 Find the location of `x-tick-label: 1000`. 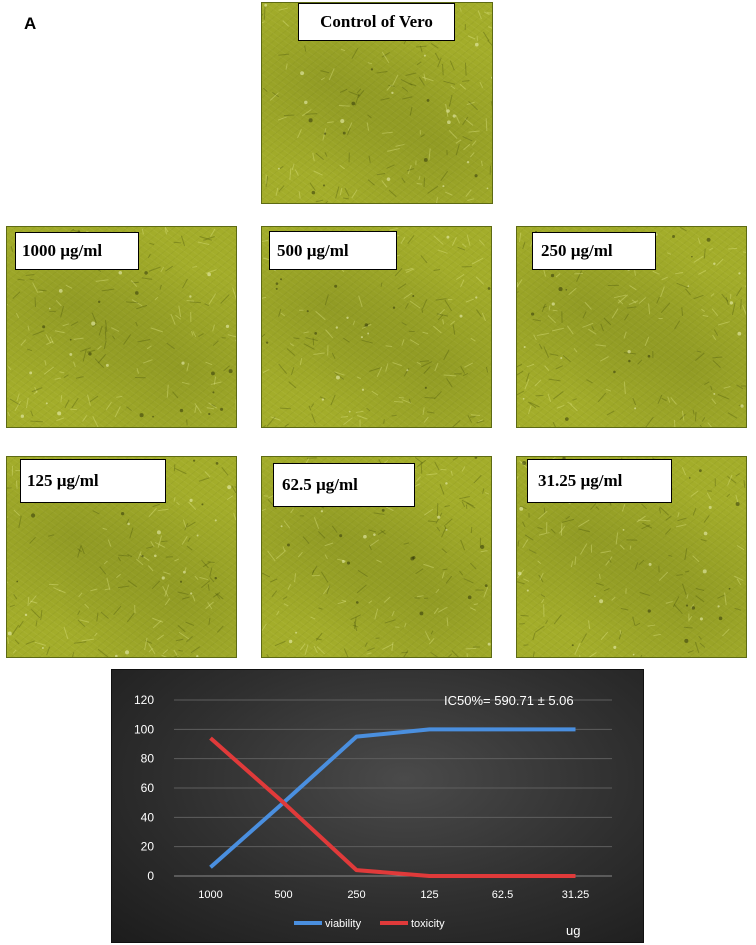

x-tick-label: 1000 is located at coordinates (210, 895).